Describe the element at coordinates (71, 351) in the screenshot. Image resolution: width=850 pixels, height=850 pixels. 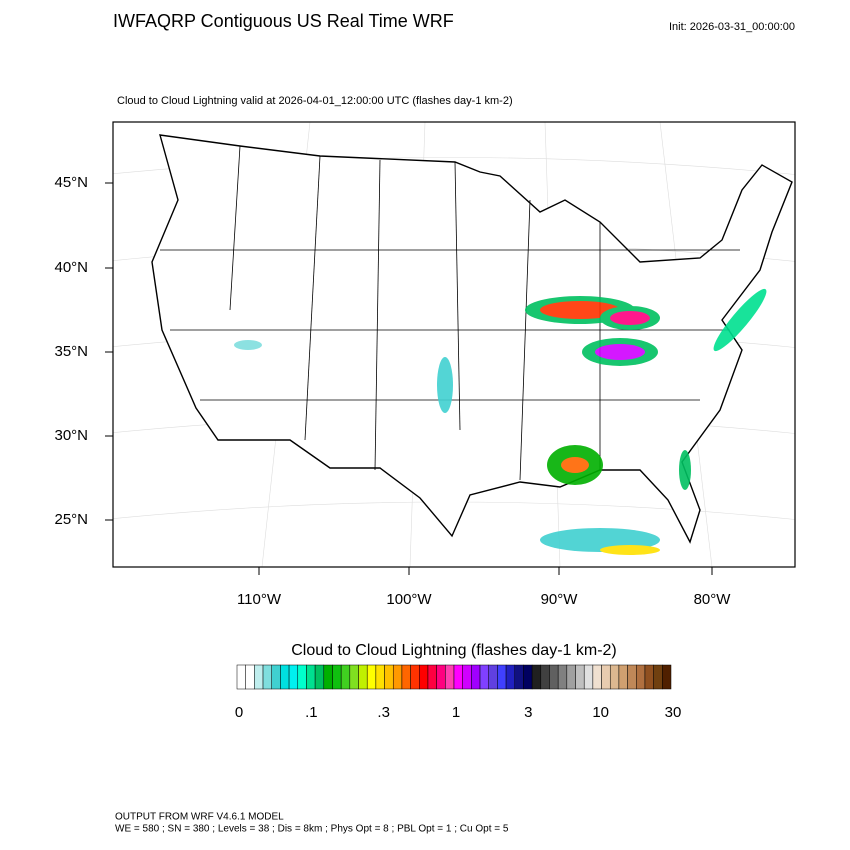
I see `lat-label: 35°N` at that location.